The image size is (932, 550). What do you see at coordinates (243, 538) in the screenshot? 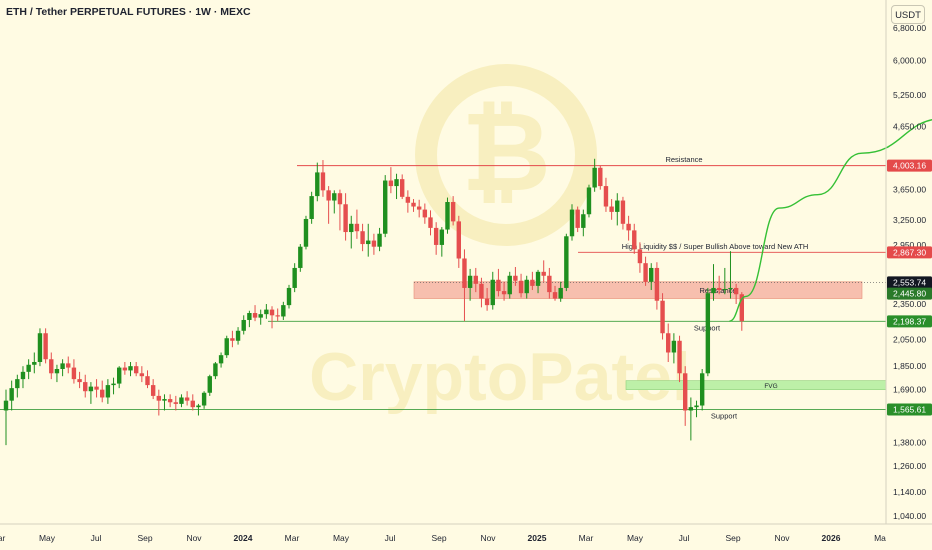
I see `x-tick-label: 2024` at bounding box center [243, 538].